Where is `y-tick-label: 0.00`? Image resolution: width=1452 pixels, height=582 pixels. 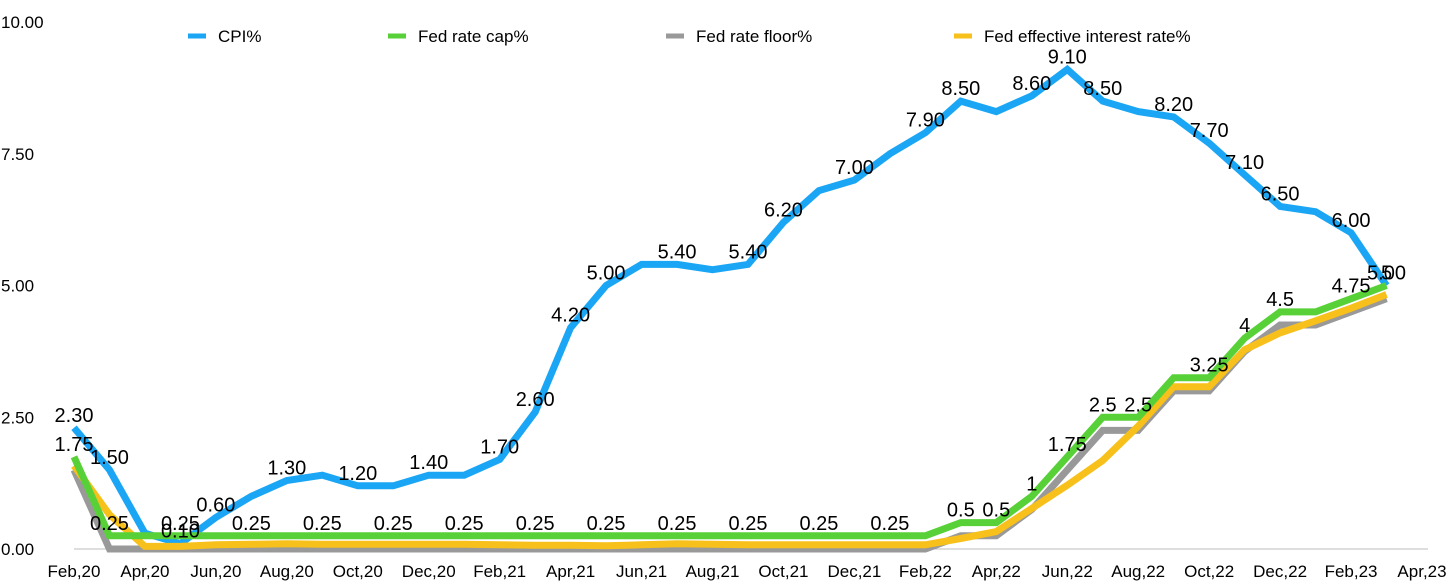 y-tick-label: 0.00 is located at coordinates (17, 549).